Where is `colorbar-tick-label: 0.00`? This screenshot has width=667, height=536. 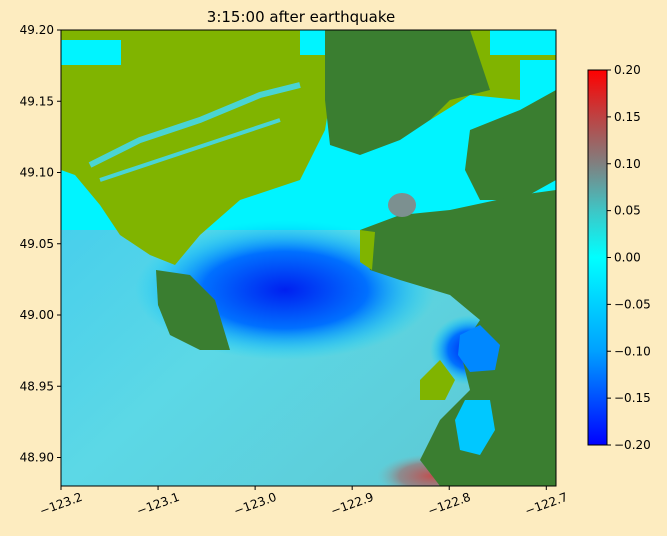 colorbar-tick-label: 0.00 is located at coordinates (627, 258).